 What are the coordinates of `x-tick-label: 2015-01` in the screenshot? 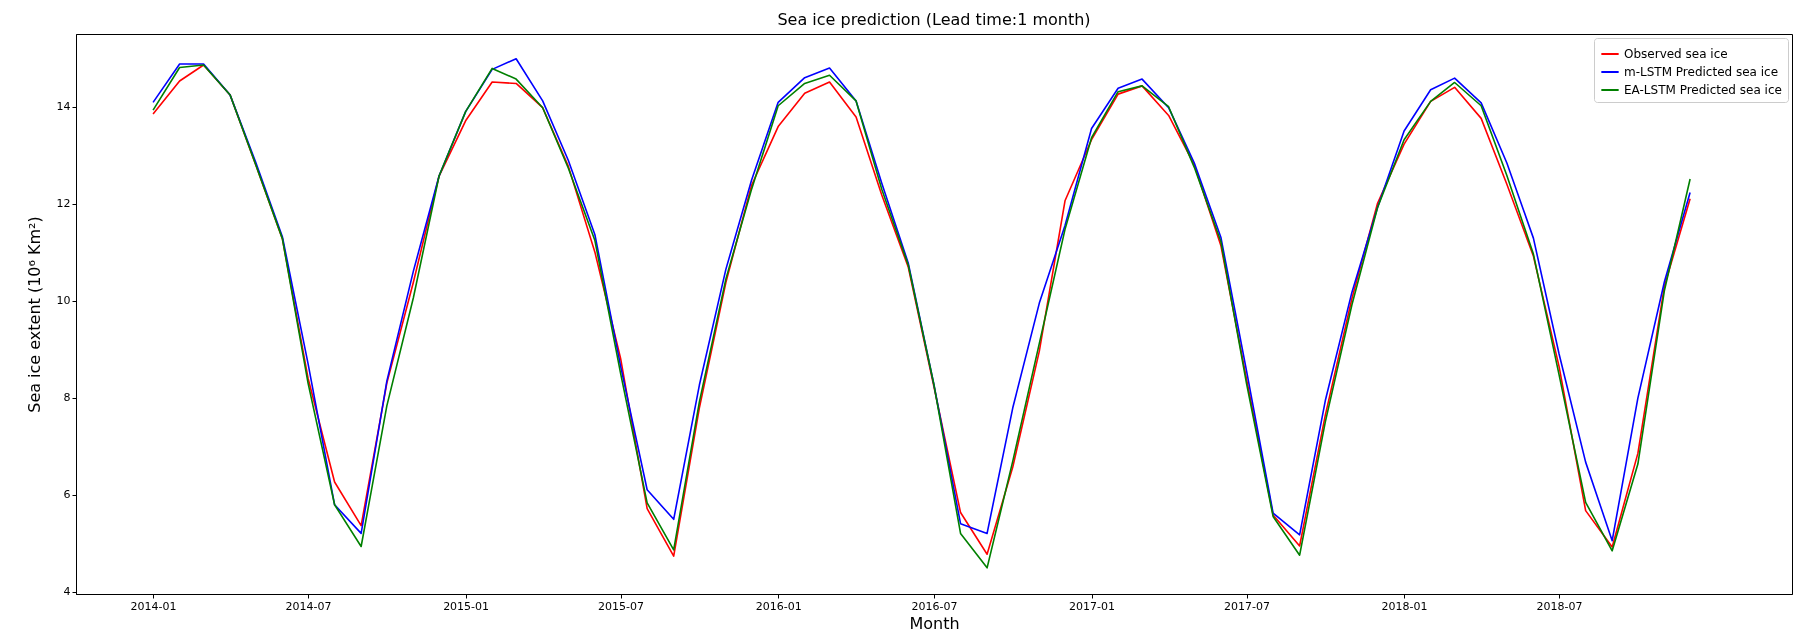 It's located at (466, 606).